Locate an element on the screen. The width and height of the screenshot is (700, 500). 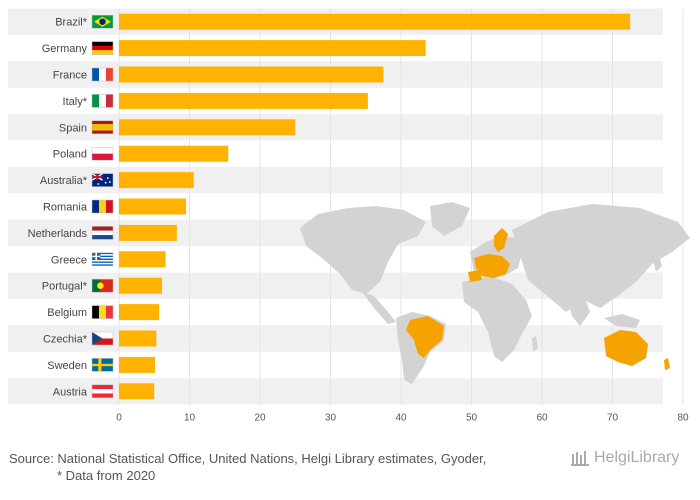
map-madagascar is located at coordinates (535, 344).